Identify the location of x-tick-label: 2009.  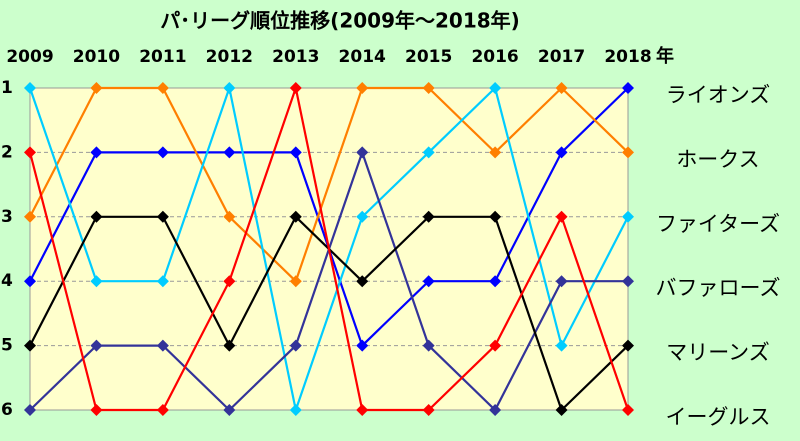
(29, 57).